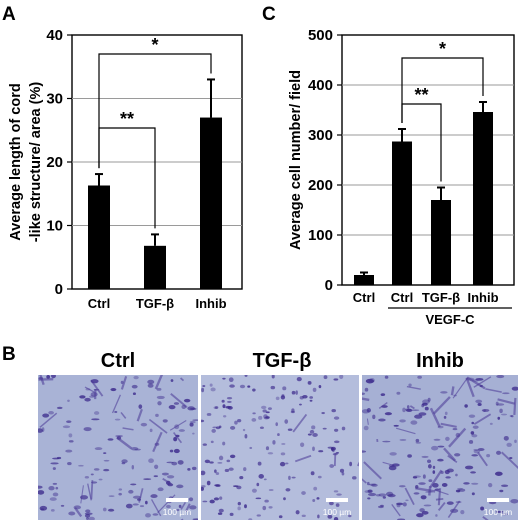 The height and width of the screenshot is (520, 520). Describe the element at coordinates (9, 14) in the screenshot. I see `panel-label-a: A` at that location.